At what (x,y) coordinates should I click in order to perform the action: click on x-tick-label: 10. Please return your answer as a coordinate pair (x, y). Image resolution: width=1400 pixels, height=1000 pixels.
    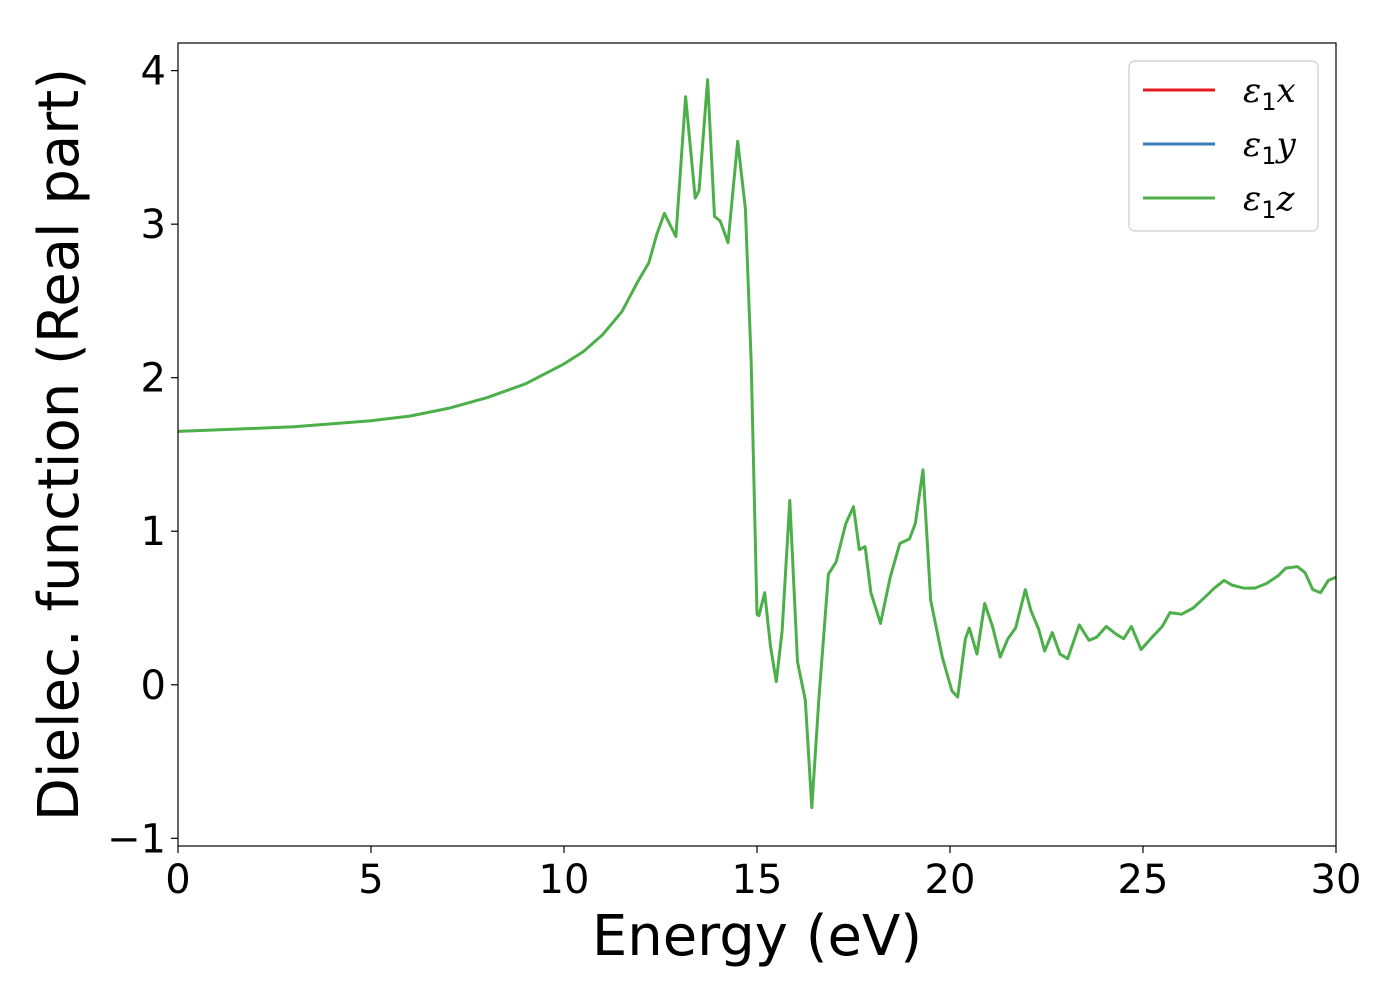
    Looking at the image, I should click on (564, 880).